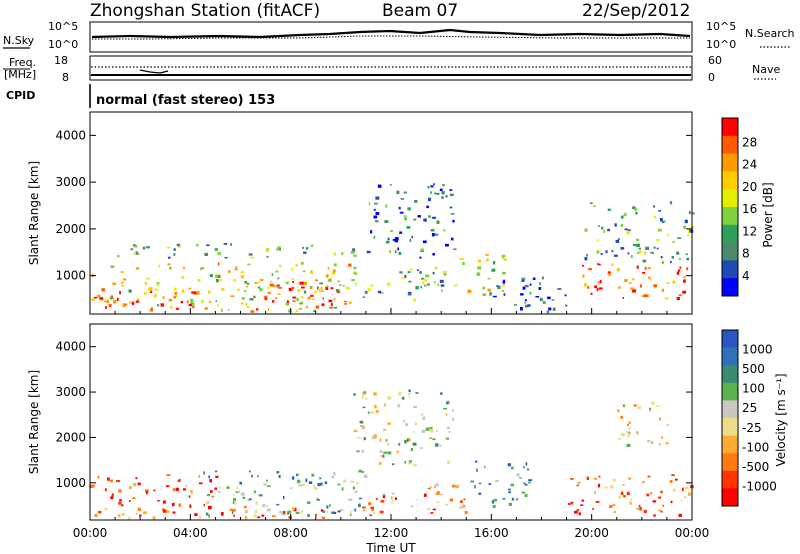  Describe the element at coordinates (65, 77) in the screenshot. I see `freq-left-tick-bottom: 8` at that location.